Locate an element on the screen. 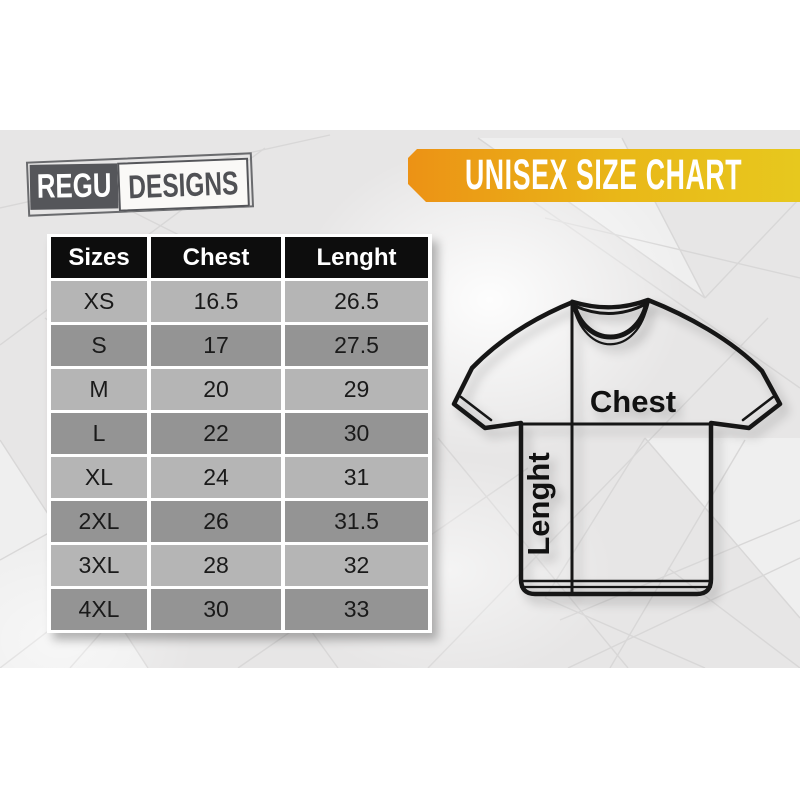 The height and width of the screenshot is (800, 800). title-banner: UNISEX SIZE CHART is located at coordinates (604, 175).